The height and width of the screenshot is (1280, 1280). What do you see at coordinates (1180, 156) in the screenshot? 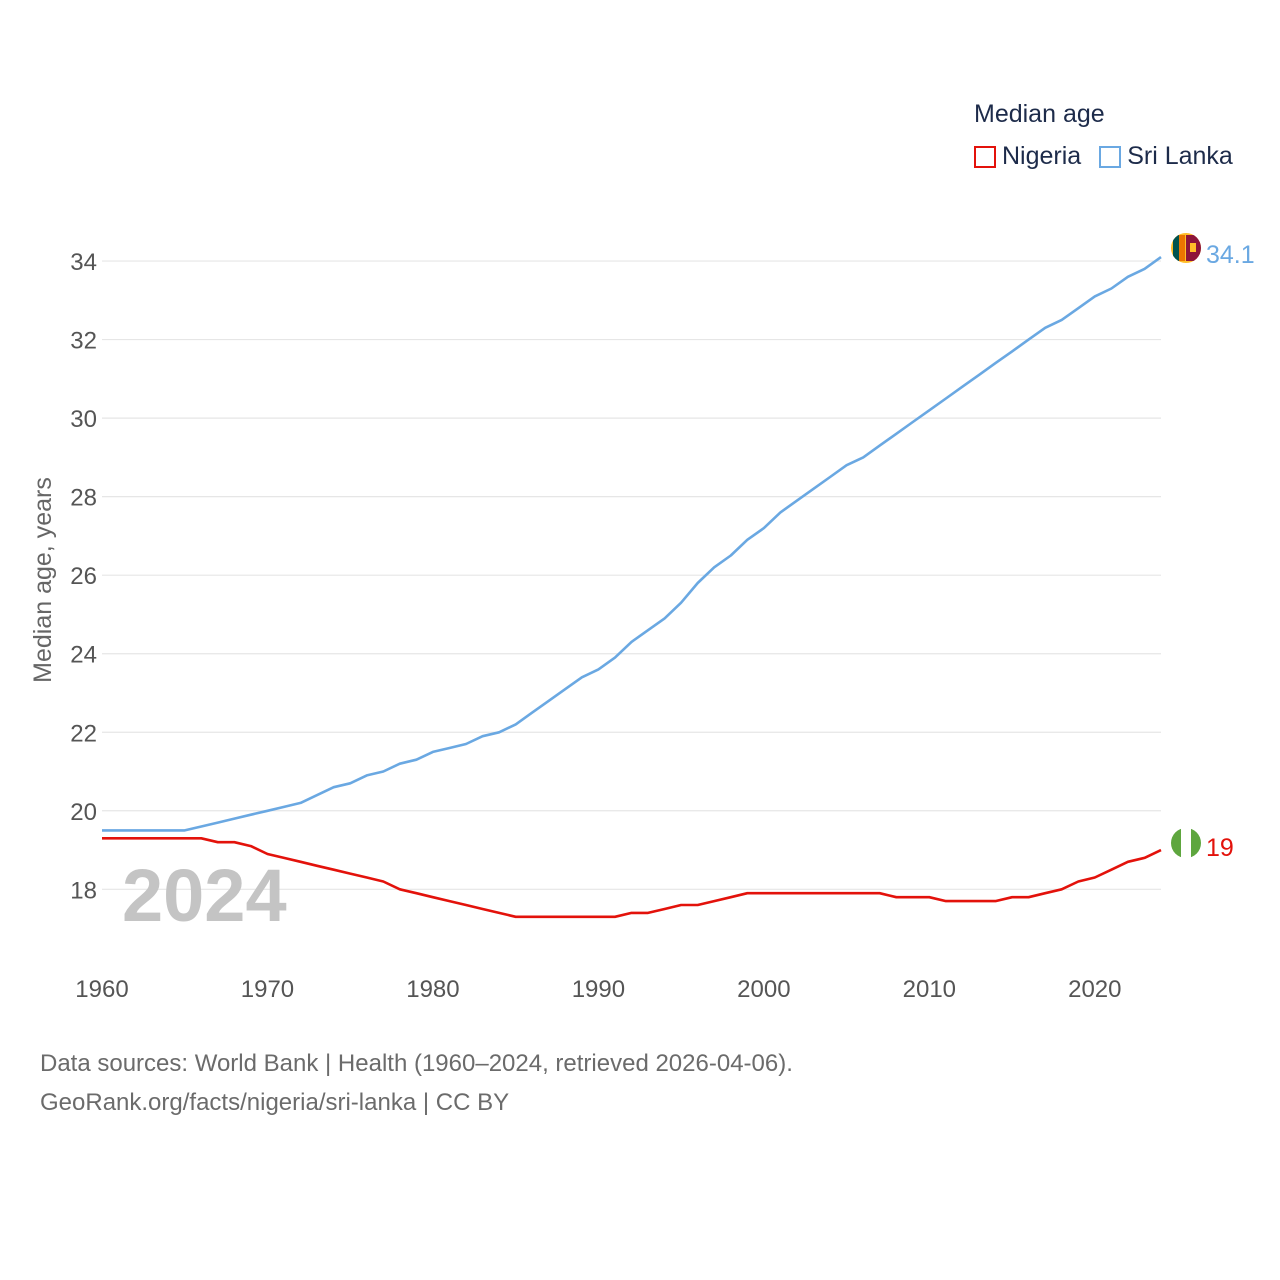
I see `legend-label-sri-lanka: Sri Lanka` at bounding box center [1180, 156].